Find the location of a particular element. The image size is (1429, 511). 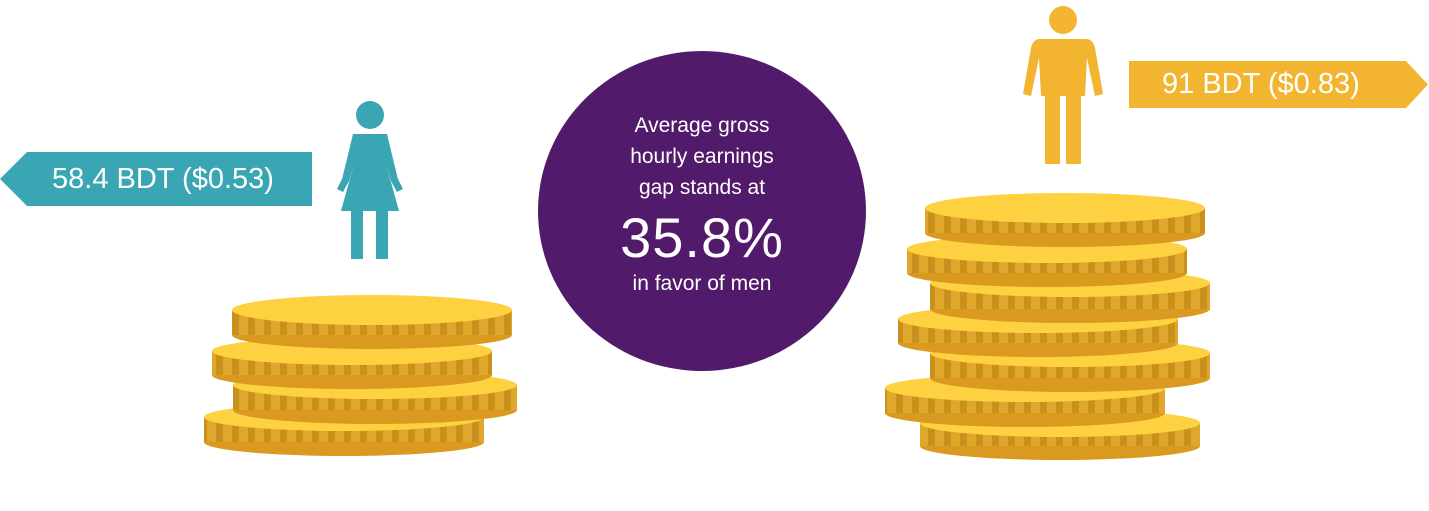

woman-icon is located at coordinates (370, 180).